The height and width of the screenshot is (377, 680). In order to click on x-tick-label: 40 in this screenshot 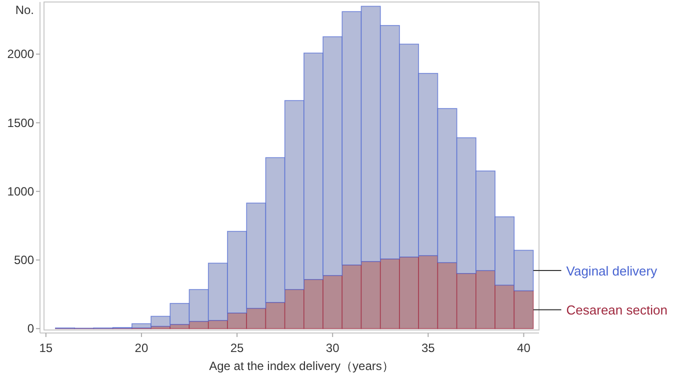, I will do `click(524, 348)`.